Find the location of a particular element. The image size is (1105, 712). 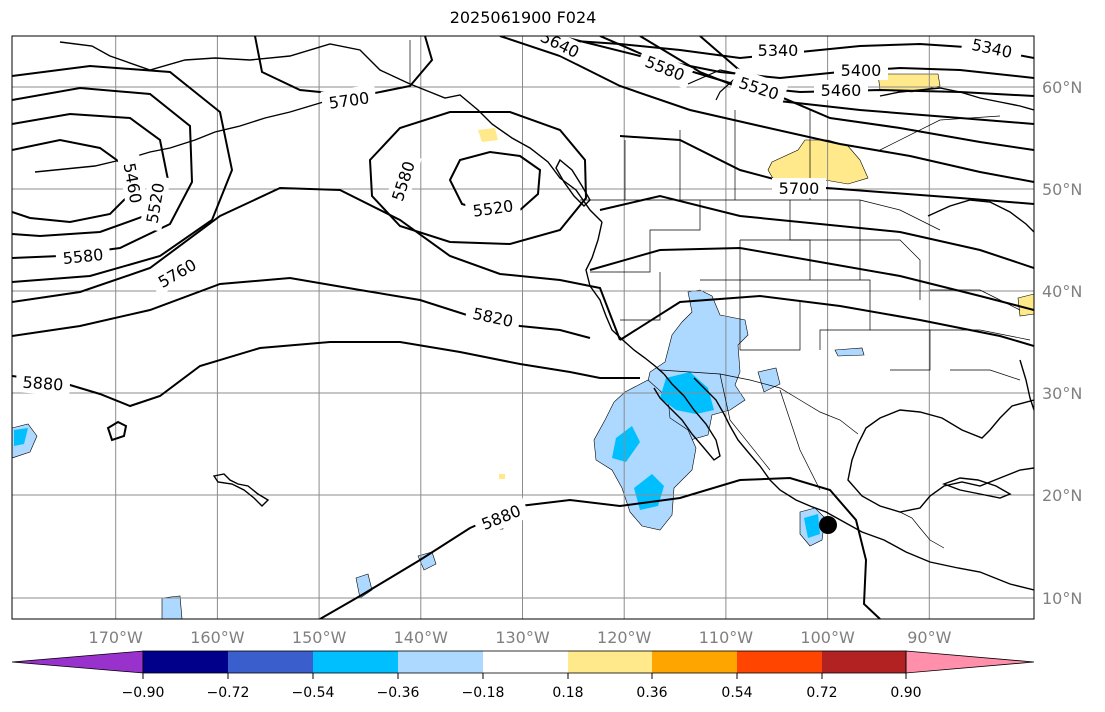

colorbar-tick-label: 0.72 is located at coordinates (821, 693).